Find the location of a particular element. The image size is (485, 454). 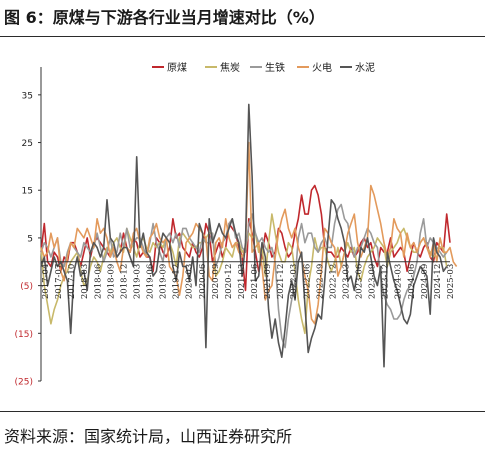

x-tick-label: 2022-03 is located at coordinates (294, 281).